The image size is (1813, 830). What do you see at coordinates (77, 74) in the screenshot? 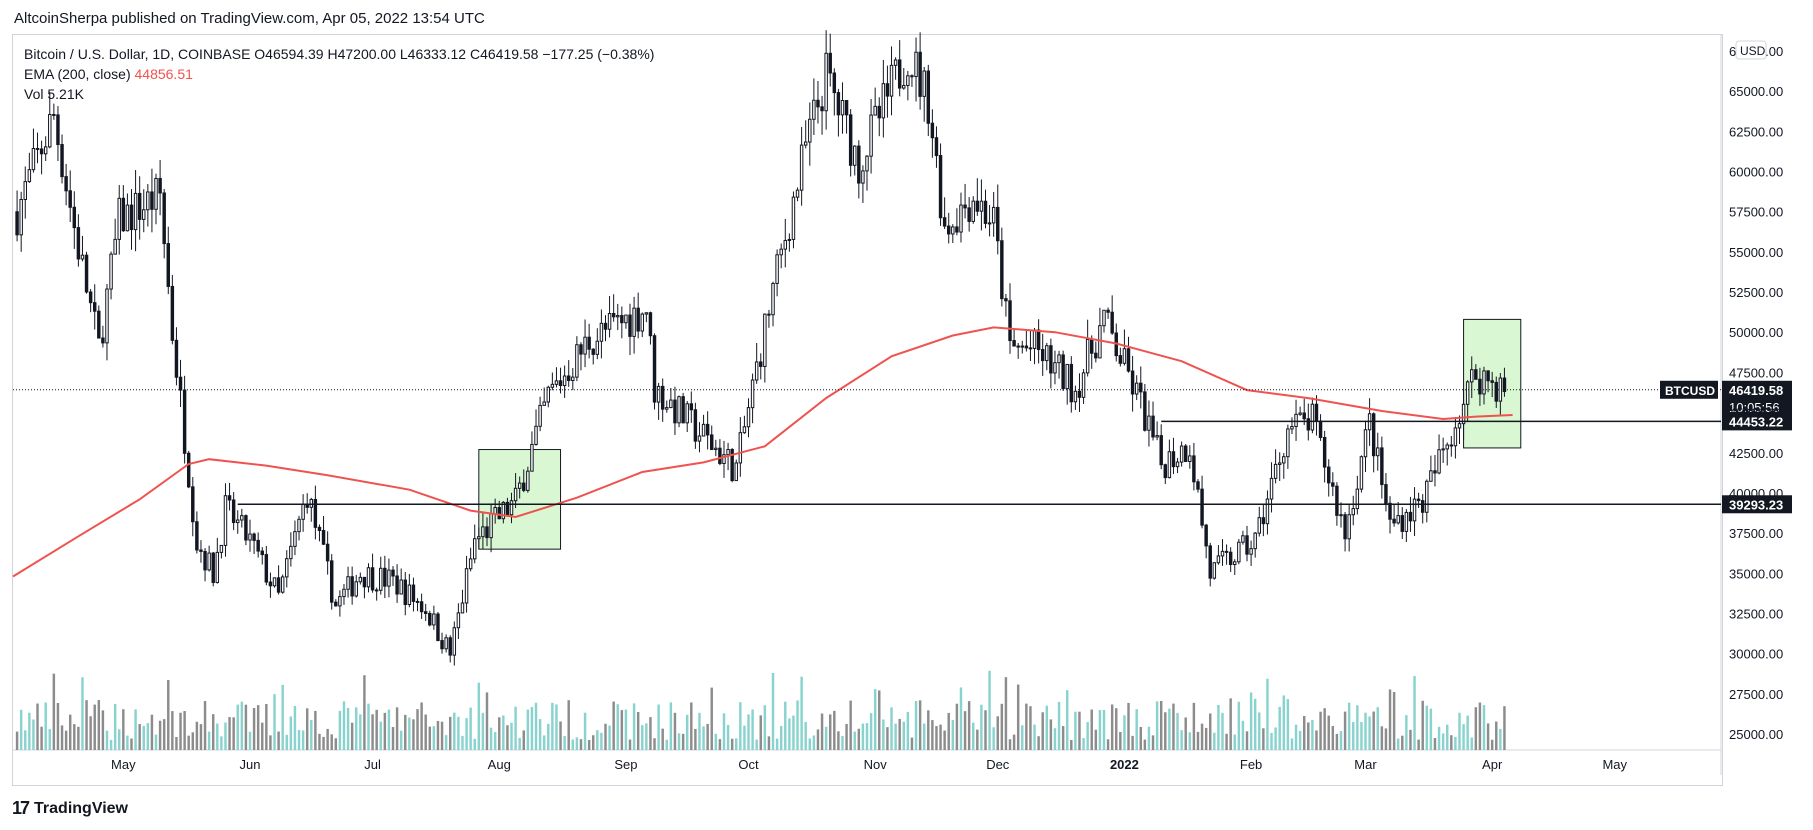
I see `ema-label: EMA (200, close)` at bounding box center [77, 74].